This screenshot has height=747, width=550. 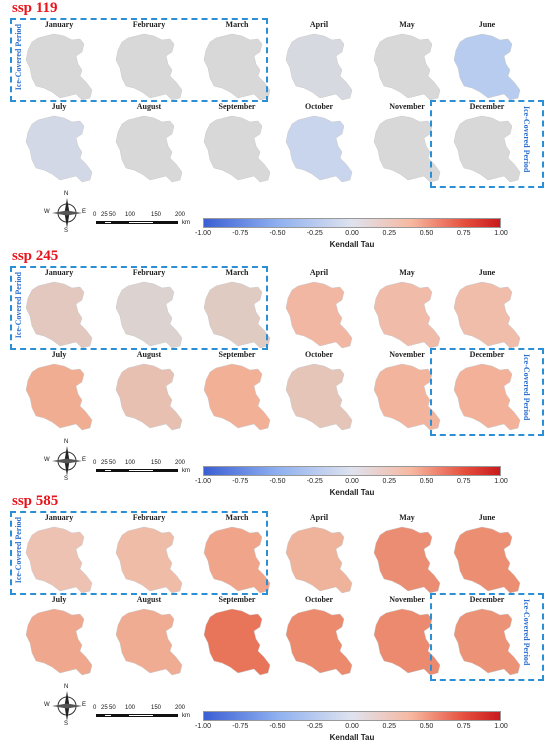 I want to click on colorbar-tick-label: 1.00, so click(x=501, y=233).